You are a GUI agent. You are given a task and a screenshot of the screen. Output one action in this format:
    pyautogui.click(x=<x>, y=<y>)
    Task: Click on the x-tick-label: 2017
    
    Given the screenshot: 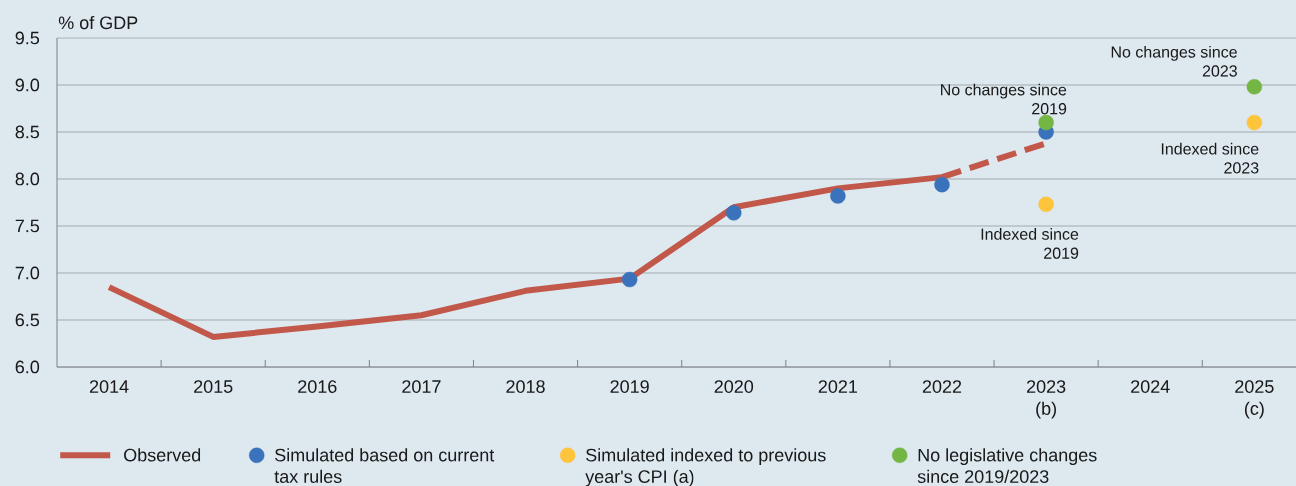 What is the action you would take?
    pyautogui.click(x=421, y=386)
    